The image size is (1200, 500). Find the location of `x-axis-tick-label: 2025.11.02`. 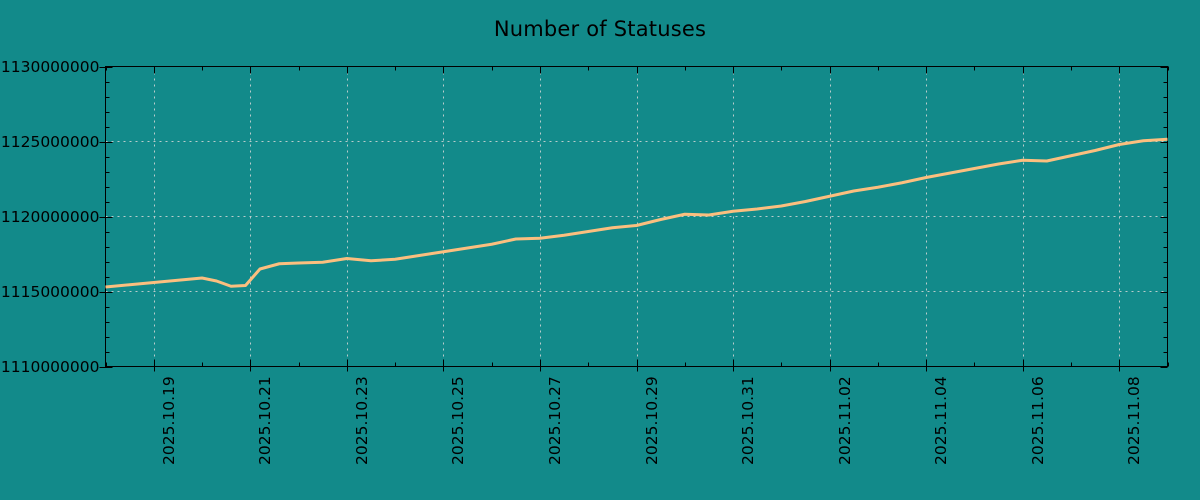

x-axis-tick-label: 2025.11.02 is located at coordinates (844, 420).